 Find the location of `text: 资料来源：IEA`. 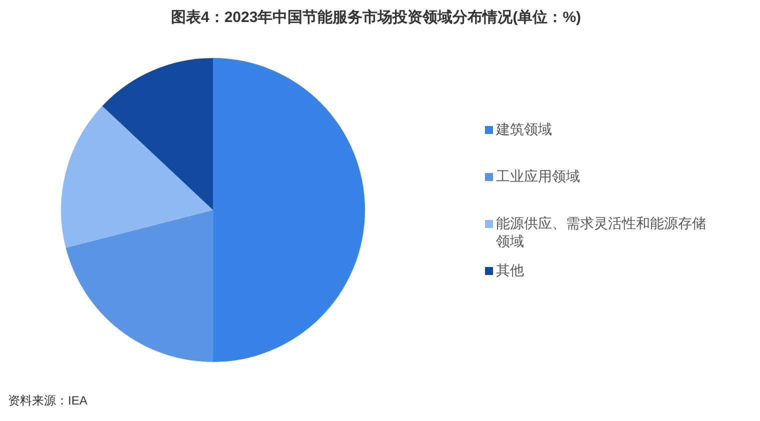

text: 资料来源：IEA is located at coordinates (48, 400).